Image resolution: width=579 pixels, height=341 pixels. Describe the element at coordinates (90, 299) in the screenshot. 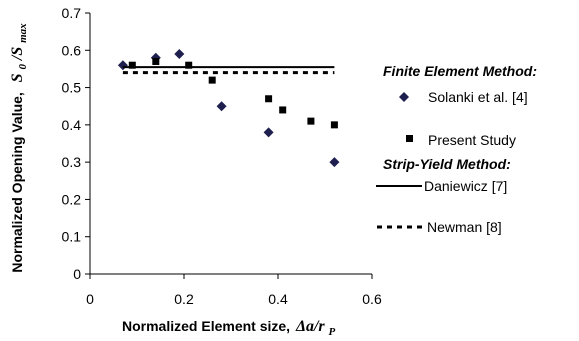

I see `x-tick-label: 0` at that location.